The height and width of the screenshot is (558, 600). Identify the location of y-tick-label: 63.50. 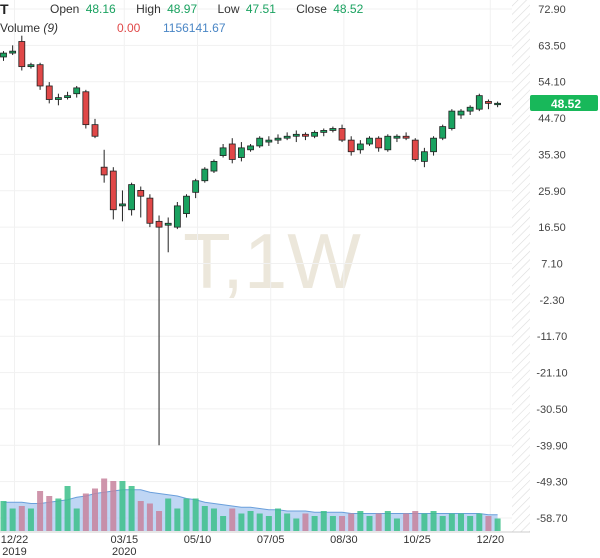
(552, 46).